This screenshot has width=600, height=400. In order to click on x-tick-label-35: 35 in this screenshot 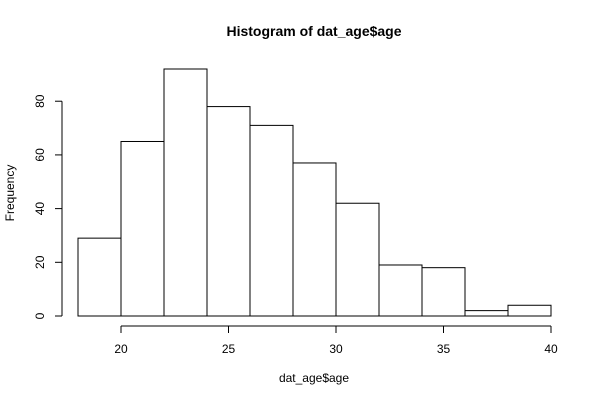, I will do `click(444, 349)`.